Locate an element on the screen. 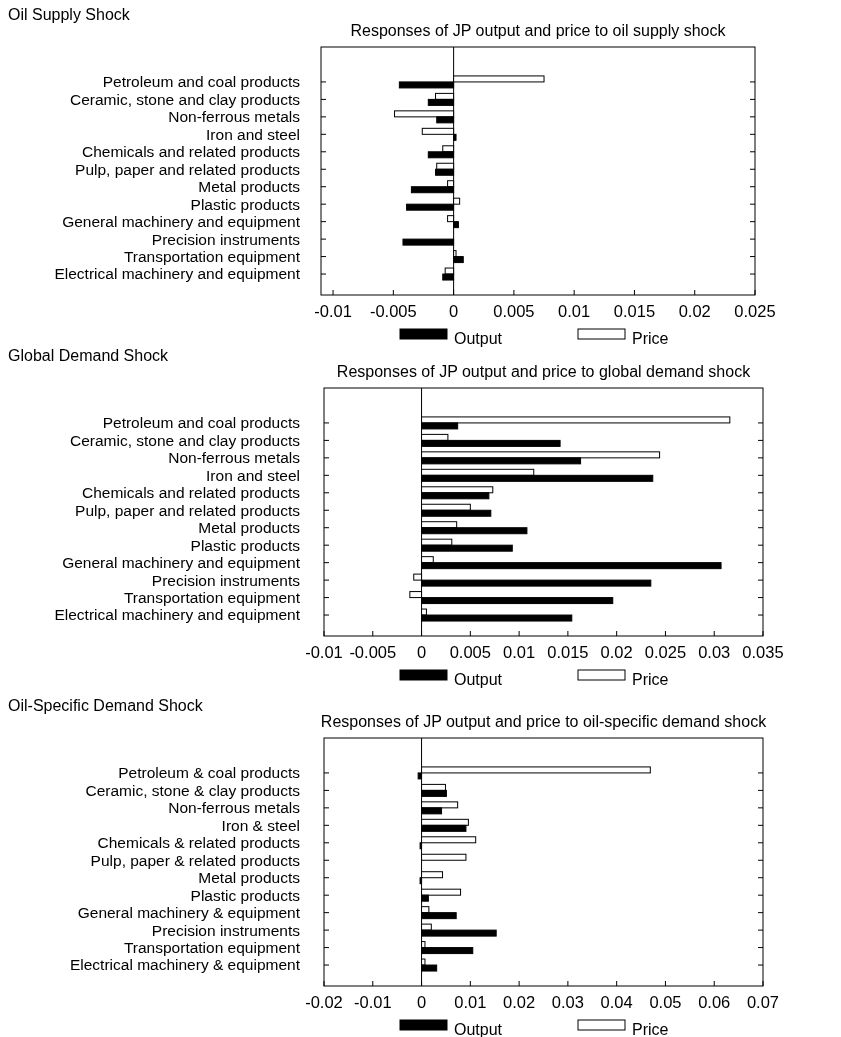 The height and width of the screenshot is (1037, 841). chart-subtitle: Responses of JP output and price to oil-specific demand shock is located at coordinates (544, 721).